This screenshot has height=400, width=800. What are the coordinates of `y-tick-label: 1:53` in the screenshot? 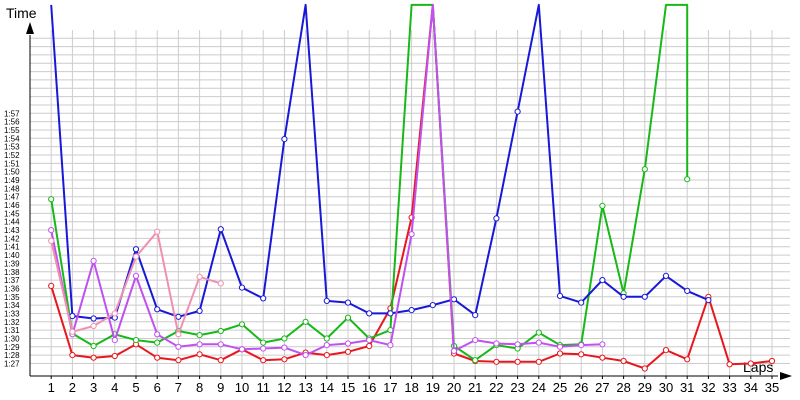 It's located at (12, 147).